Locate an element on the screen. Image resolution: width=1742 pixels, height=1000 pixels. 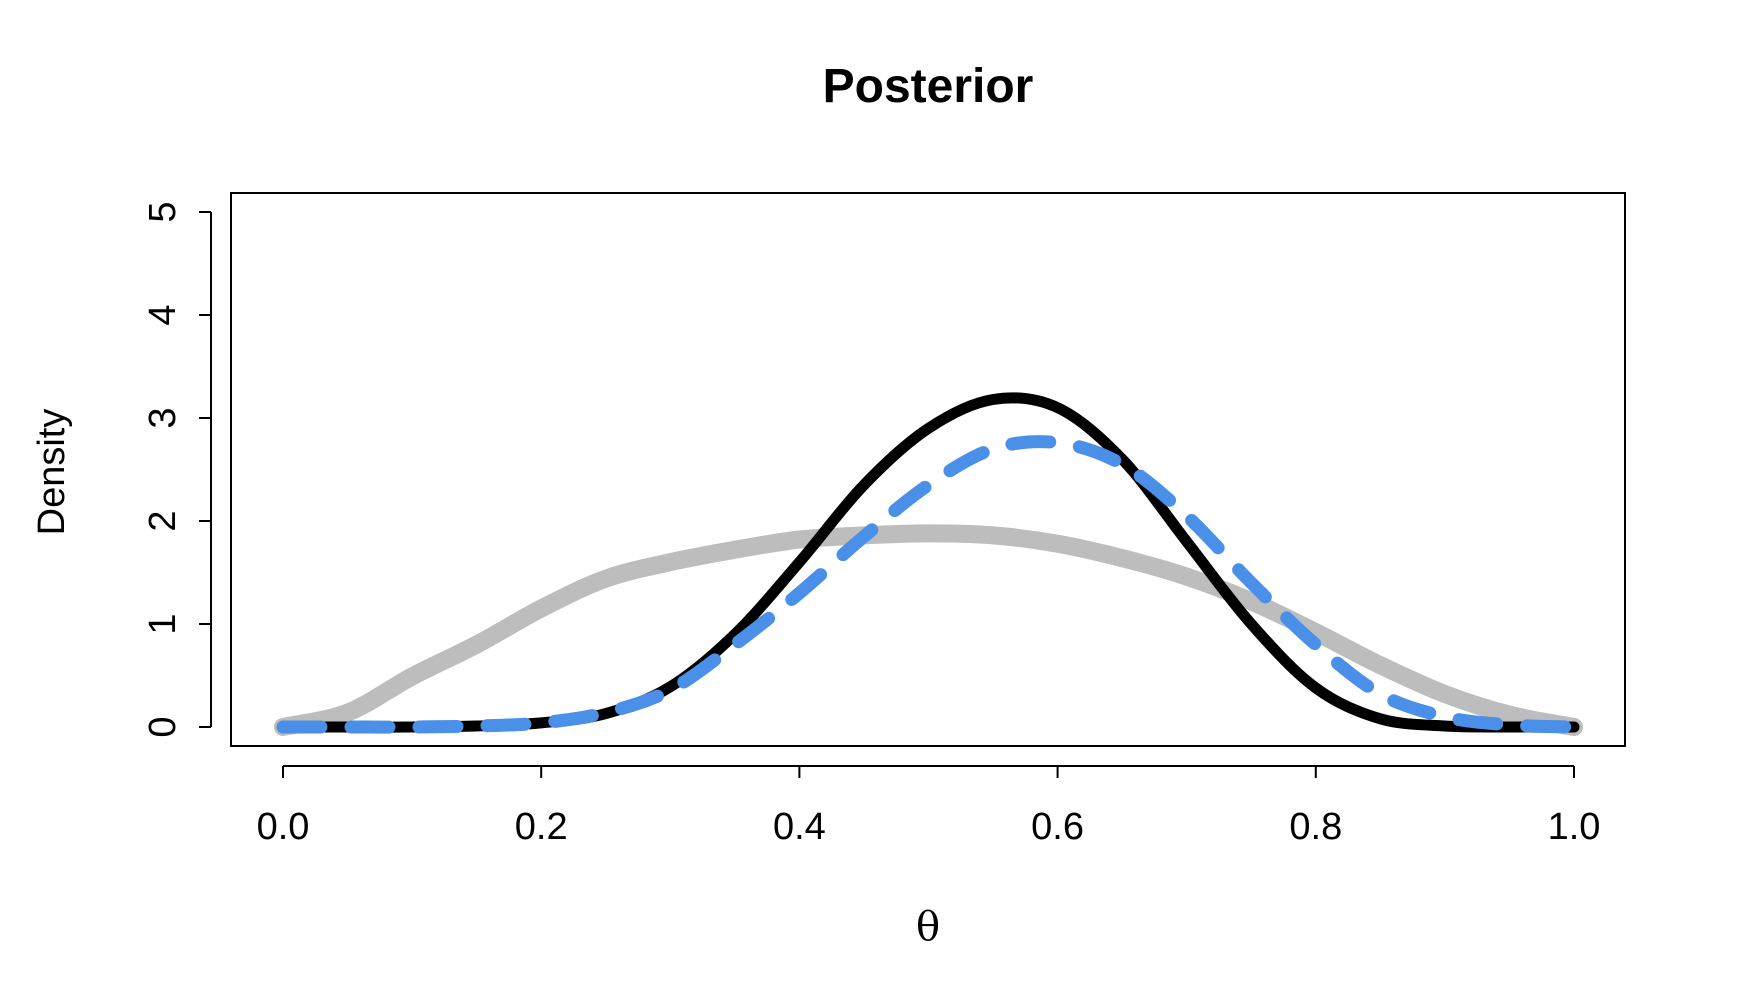
x-tick-label: 0.2 is located at coordinates (541, 827).